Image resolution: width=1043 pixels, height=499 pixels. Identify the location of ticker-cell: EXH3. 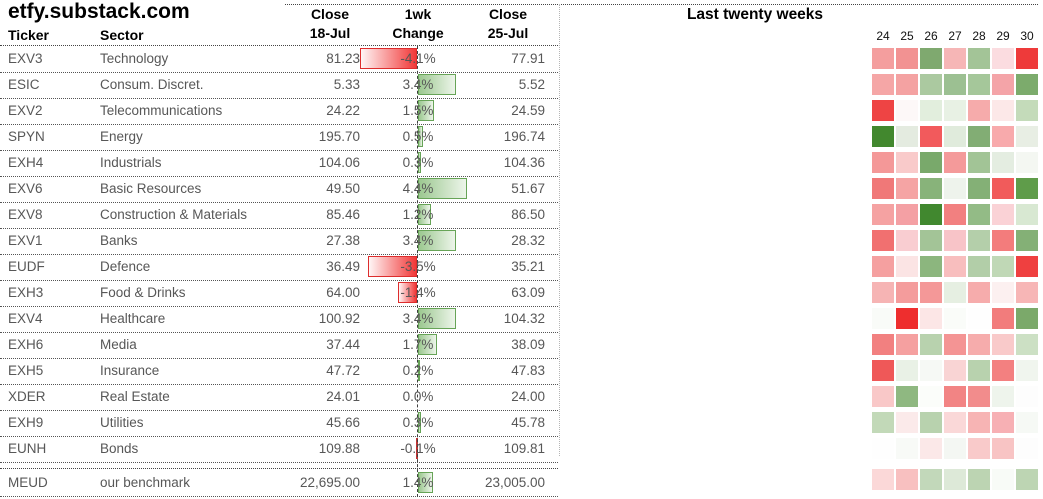
(26, 292).